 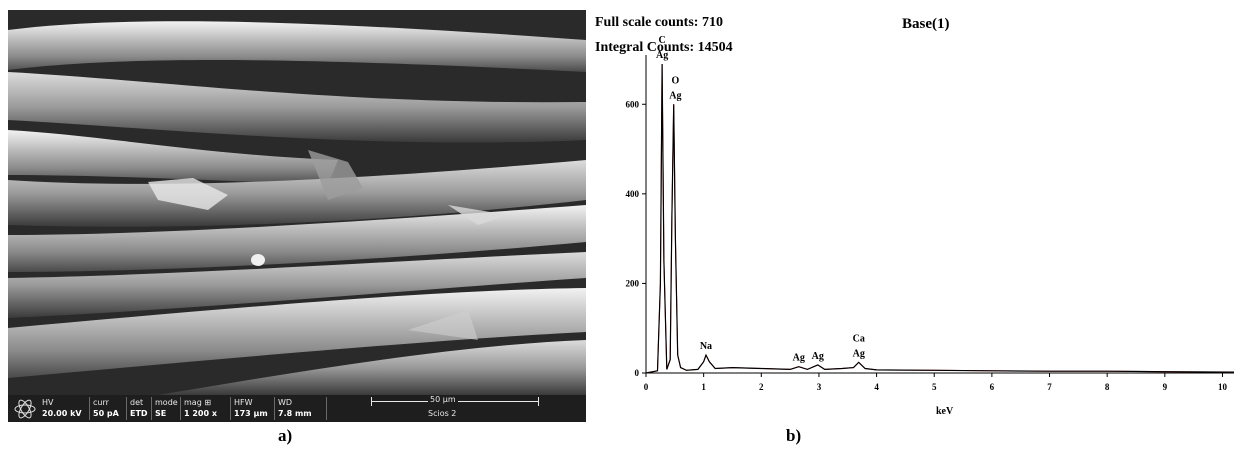 What do you see at coordinates (106, 413) in the screenshot?
I see `curr-value: 50 pA` at bounding box center [106, 413].